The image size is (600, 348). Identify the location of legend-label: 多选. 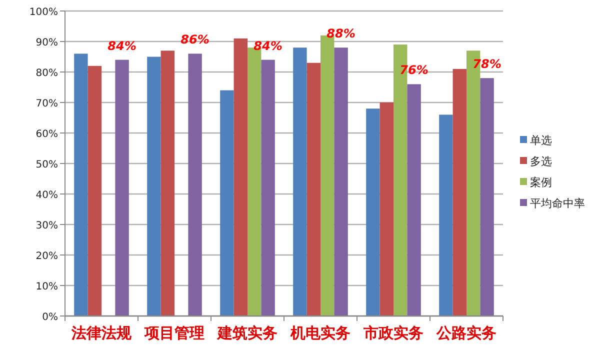
(541, 161).